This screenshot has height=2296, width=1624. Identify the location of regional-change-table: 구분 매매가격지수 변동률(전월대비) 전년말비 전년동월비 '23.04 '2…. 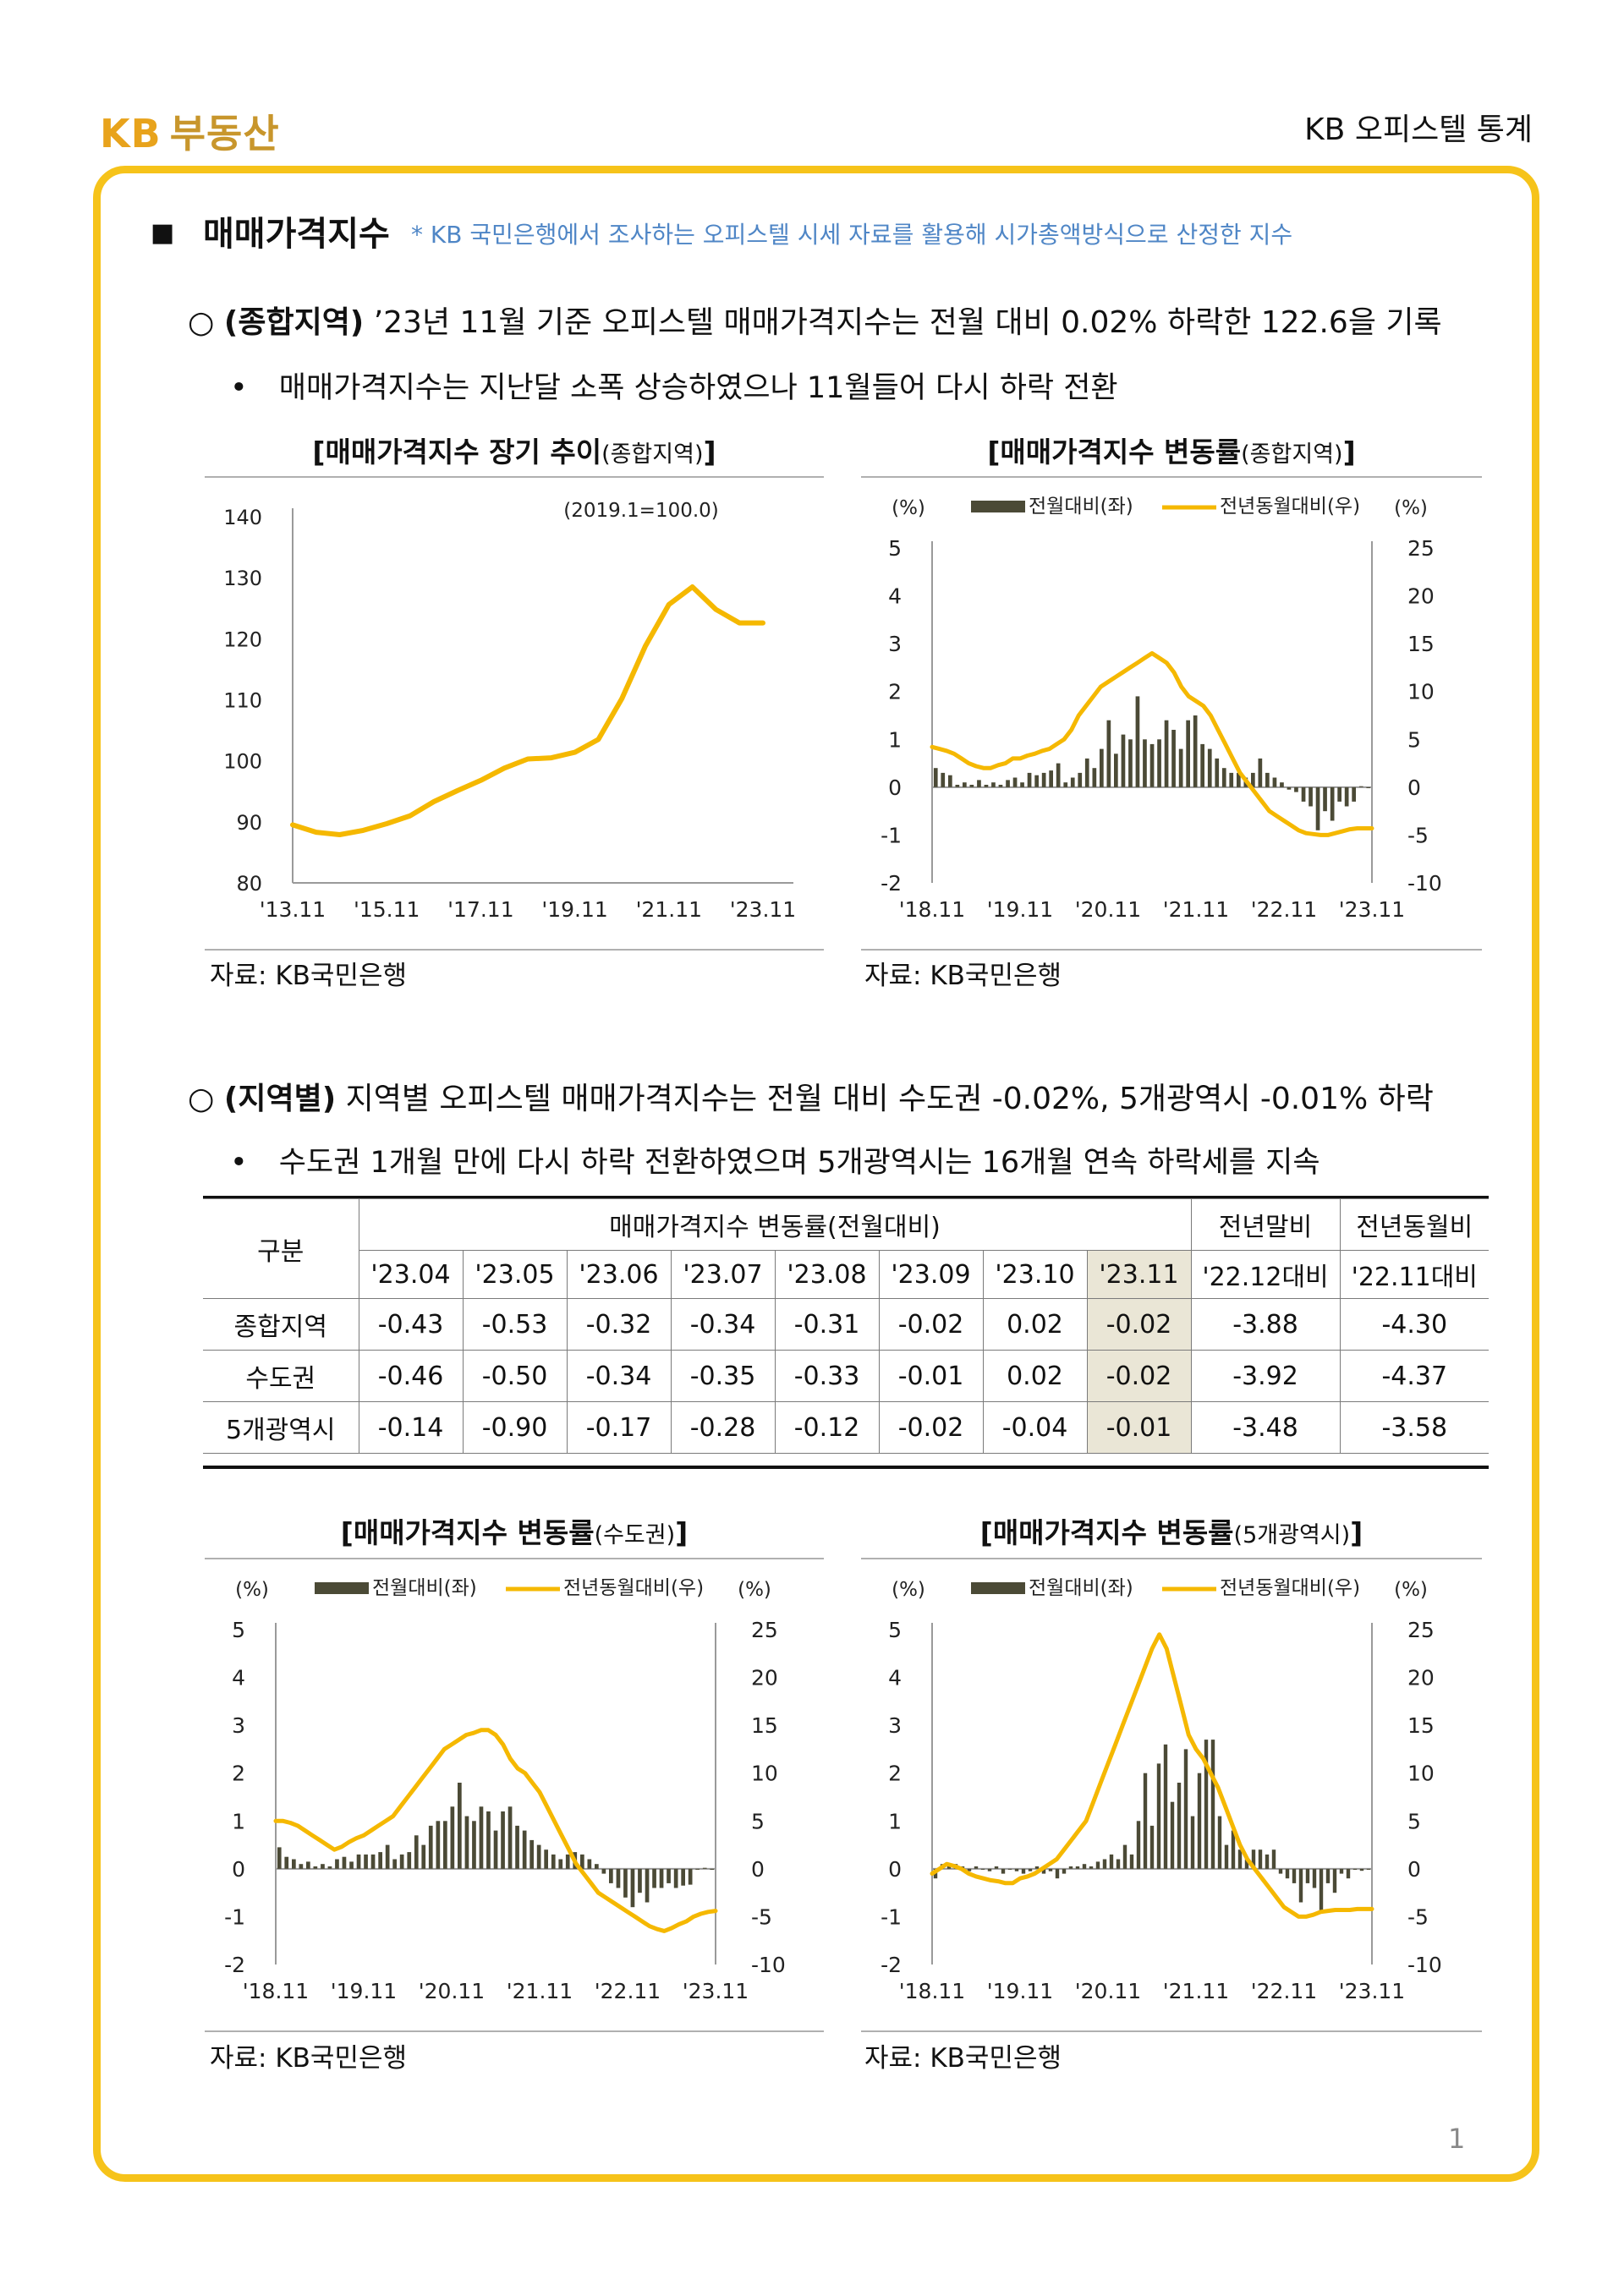
(846, 1326).